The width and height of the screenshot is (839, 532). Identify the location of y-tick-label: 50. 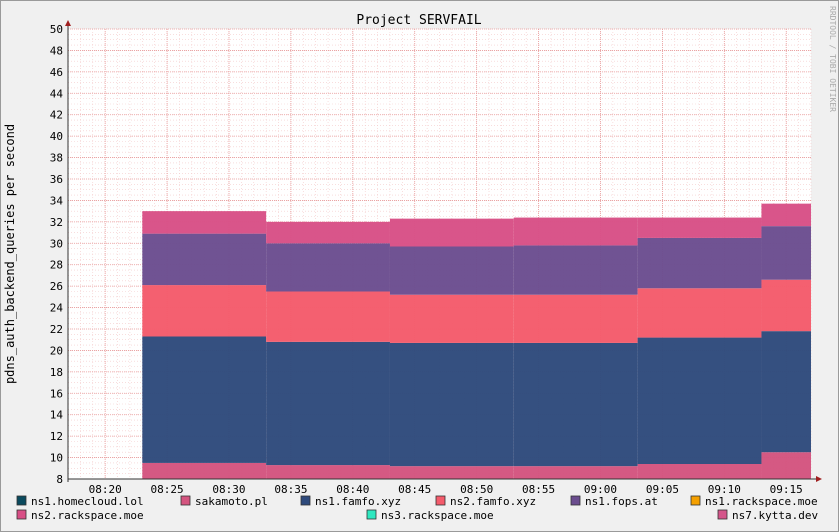
(56, 29).